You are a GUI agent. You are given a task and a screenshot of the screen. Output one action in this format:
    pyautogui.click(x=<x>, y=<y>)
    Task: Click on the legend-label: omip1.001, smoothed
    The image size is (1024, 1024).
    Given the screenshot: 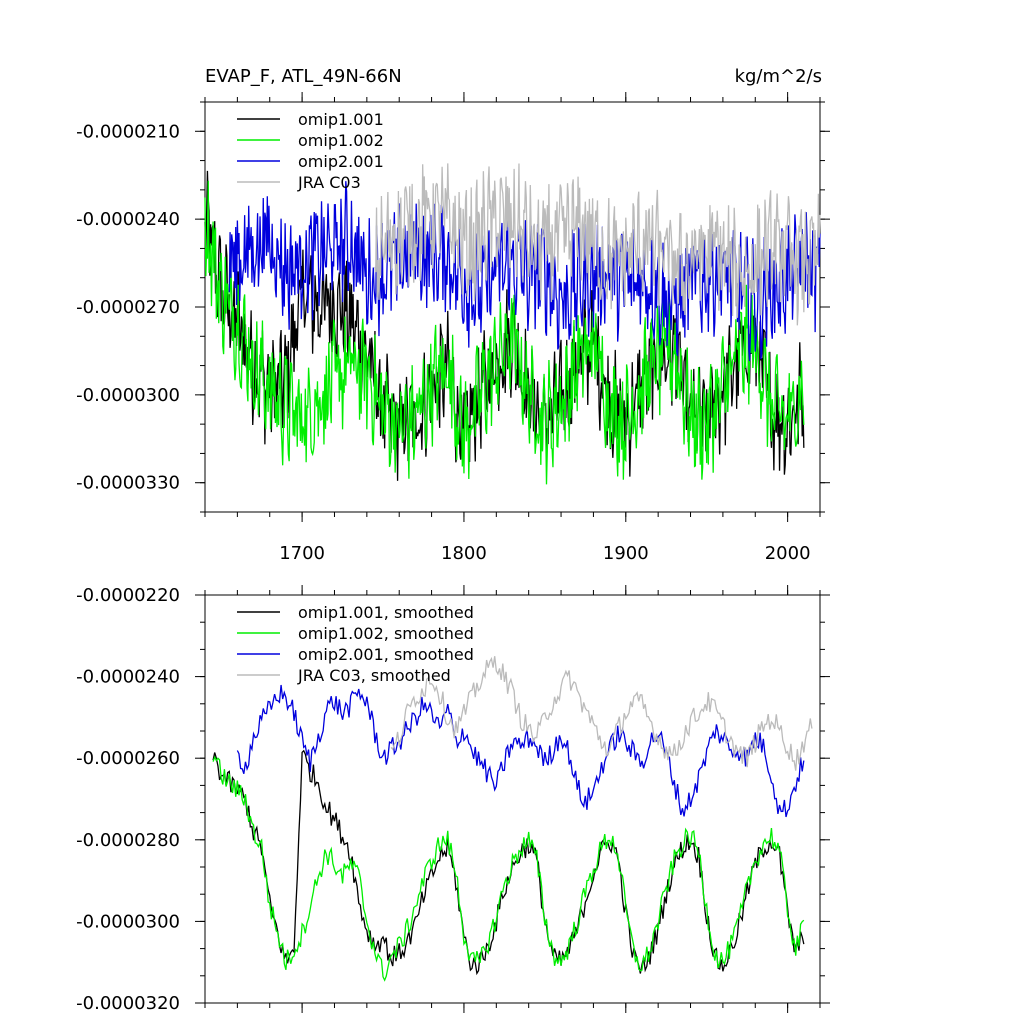 What is the action you would take?
    pyautogui.click(x=386, y=612)
    